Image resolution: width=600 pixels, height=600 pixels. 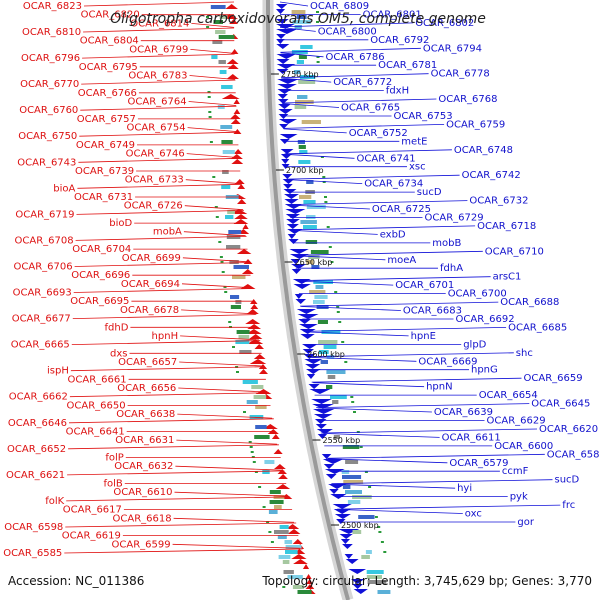 I want to click on reverse-gene-label: OCAR_6760, so click(x=48, y=110).